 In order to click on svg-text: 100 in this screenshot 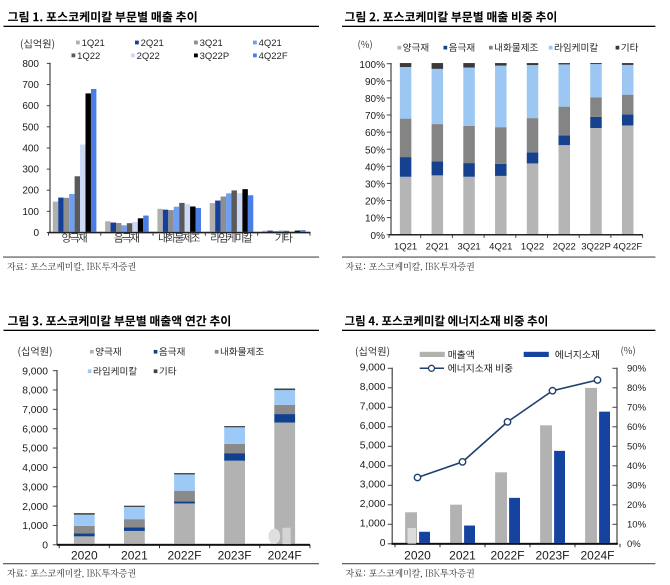, I will do `click(30, 212)`.